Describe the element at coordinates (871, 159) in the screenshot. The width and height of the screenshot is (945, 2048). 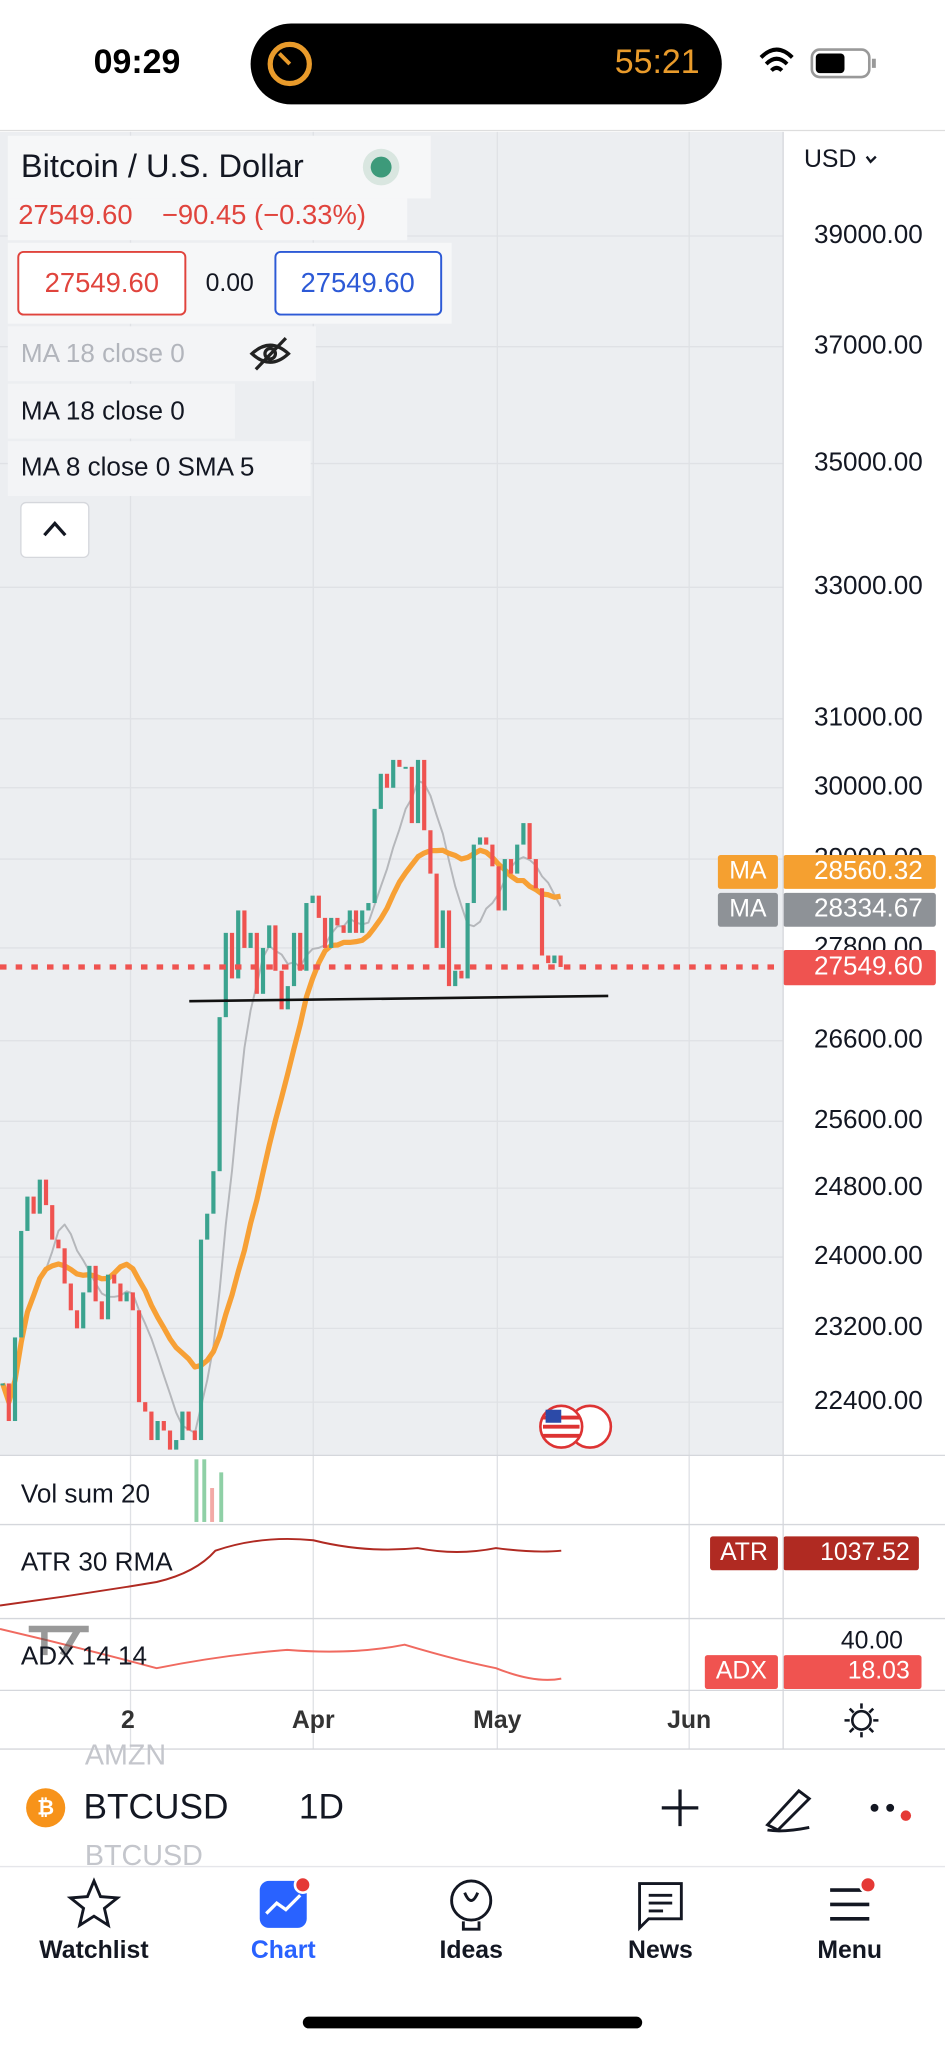
I see `chevron-down` at that location.